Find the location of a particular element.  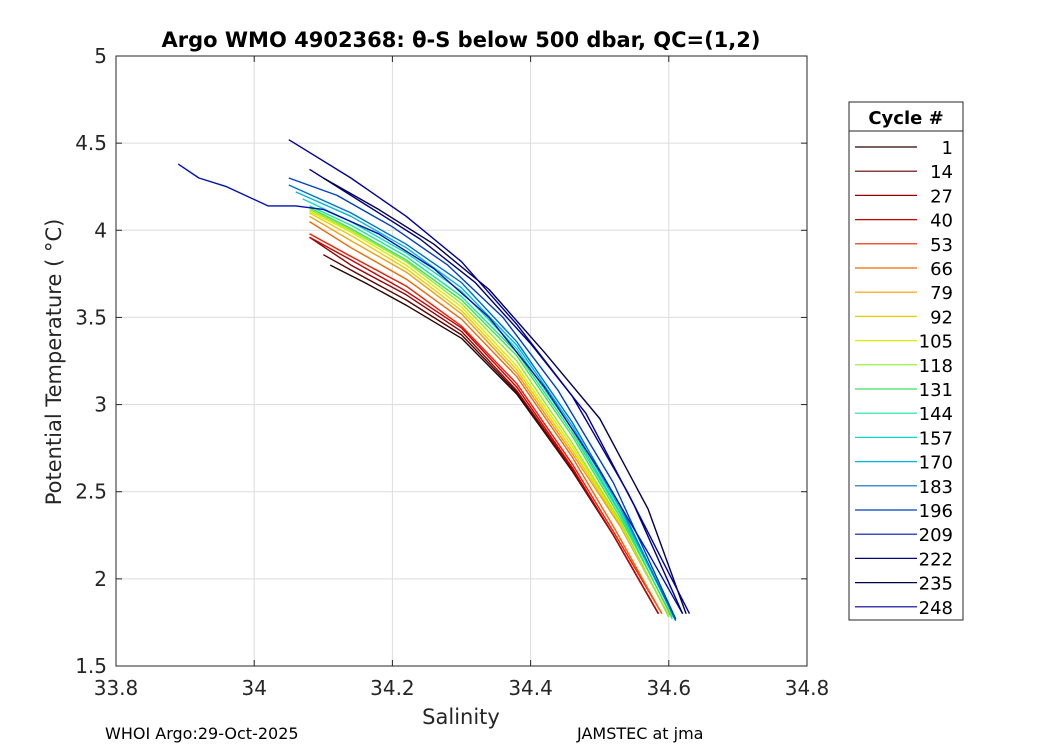

legend-label: 209 is located at coordinates (936, 535).